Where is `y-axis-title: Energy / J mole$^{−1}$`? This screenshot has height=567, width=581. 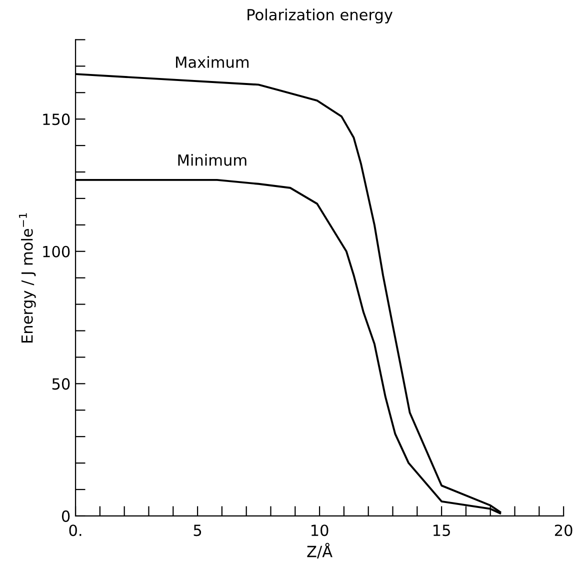
y-axis-title: Energy / J mole$^{−1}$ is located at coordinates (27, 277).